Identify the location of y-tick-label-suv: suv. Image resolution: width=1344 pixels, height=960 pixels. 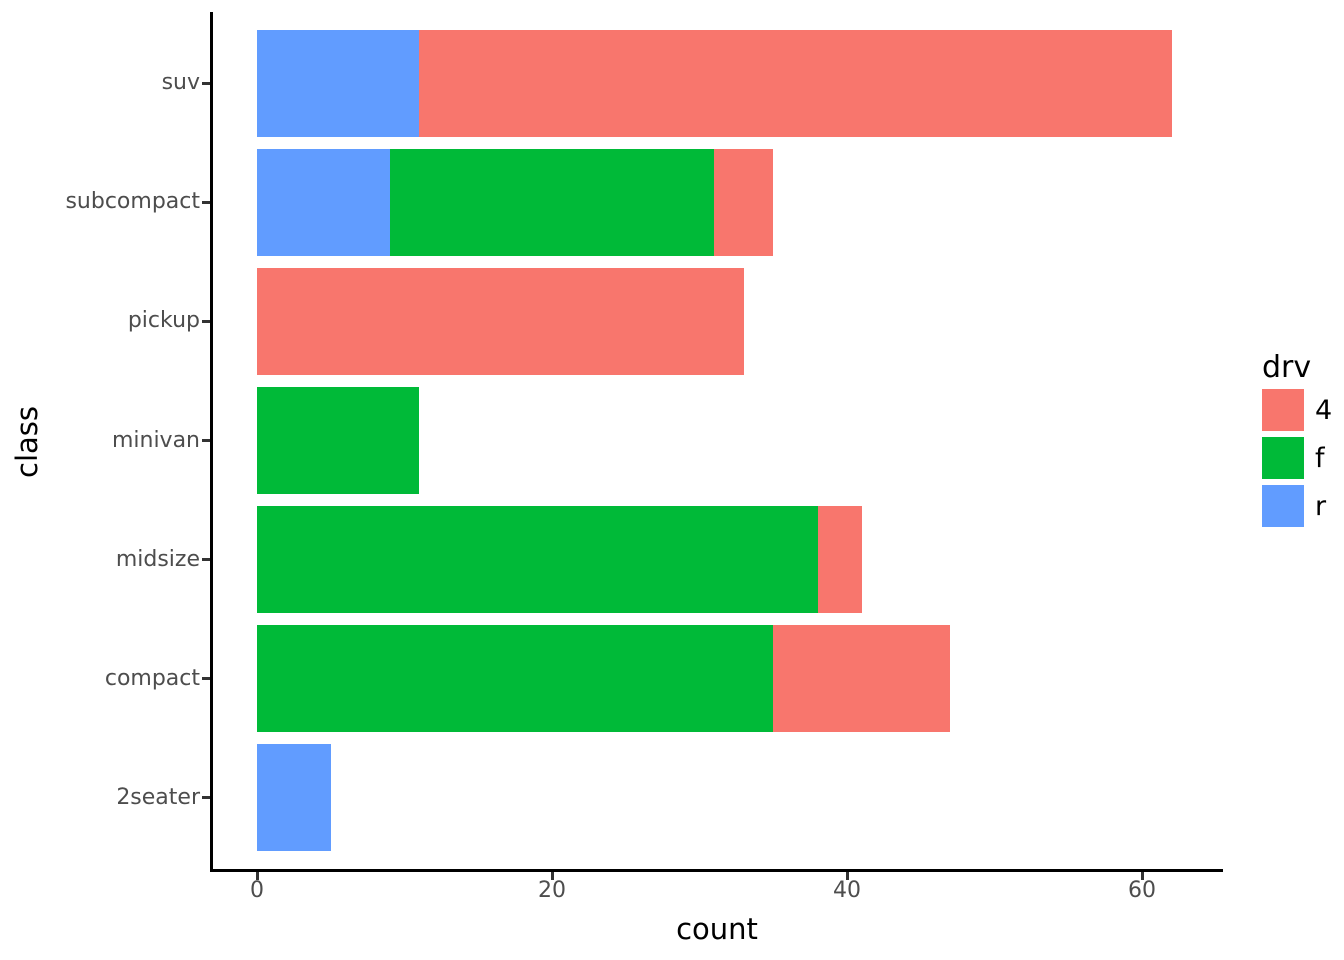
(180, 83).